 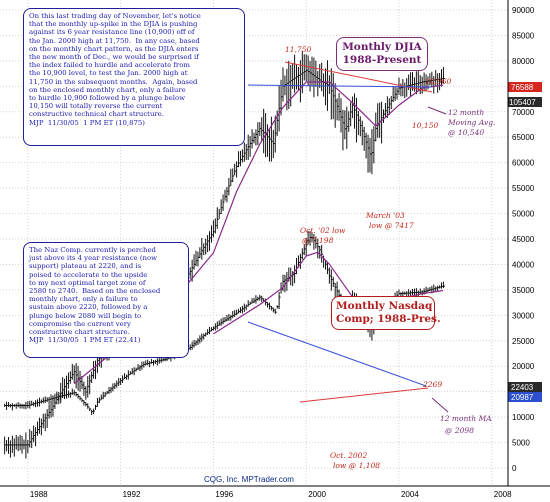 I want to click on y-tick-label: 70000, so click(x=523, y=112).